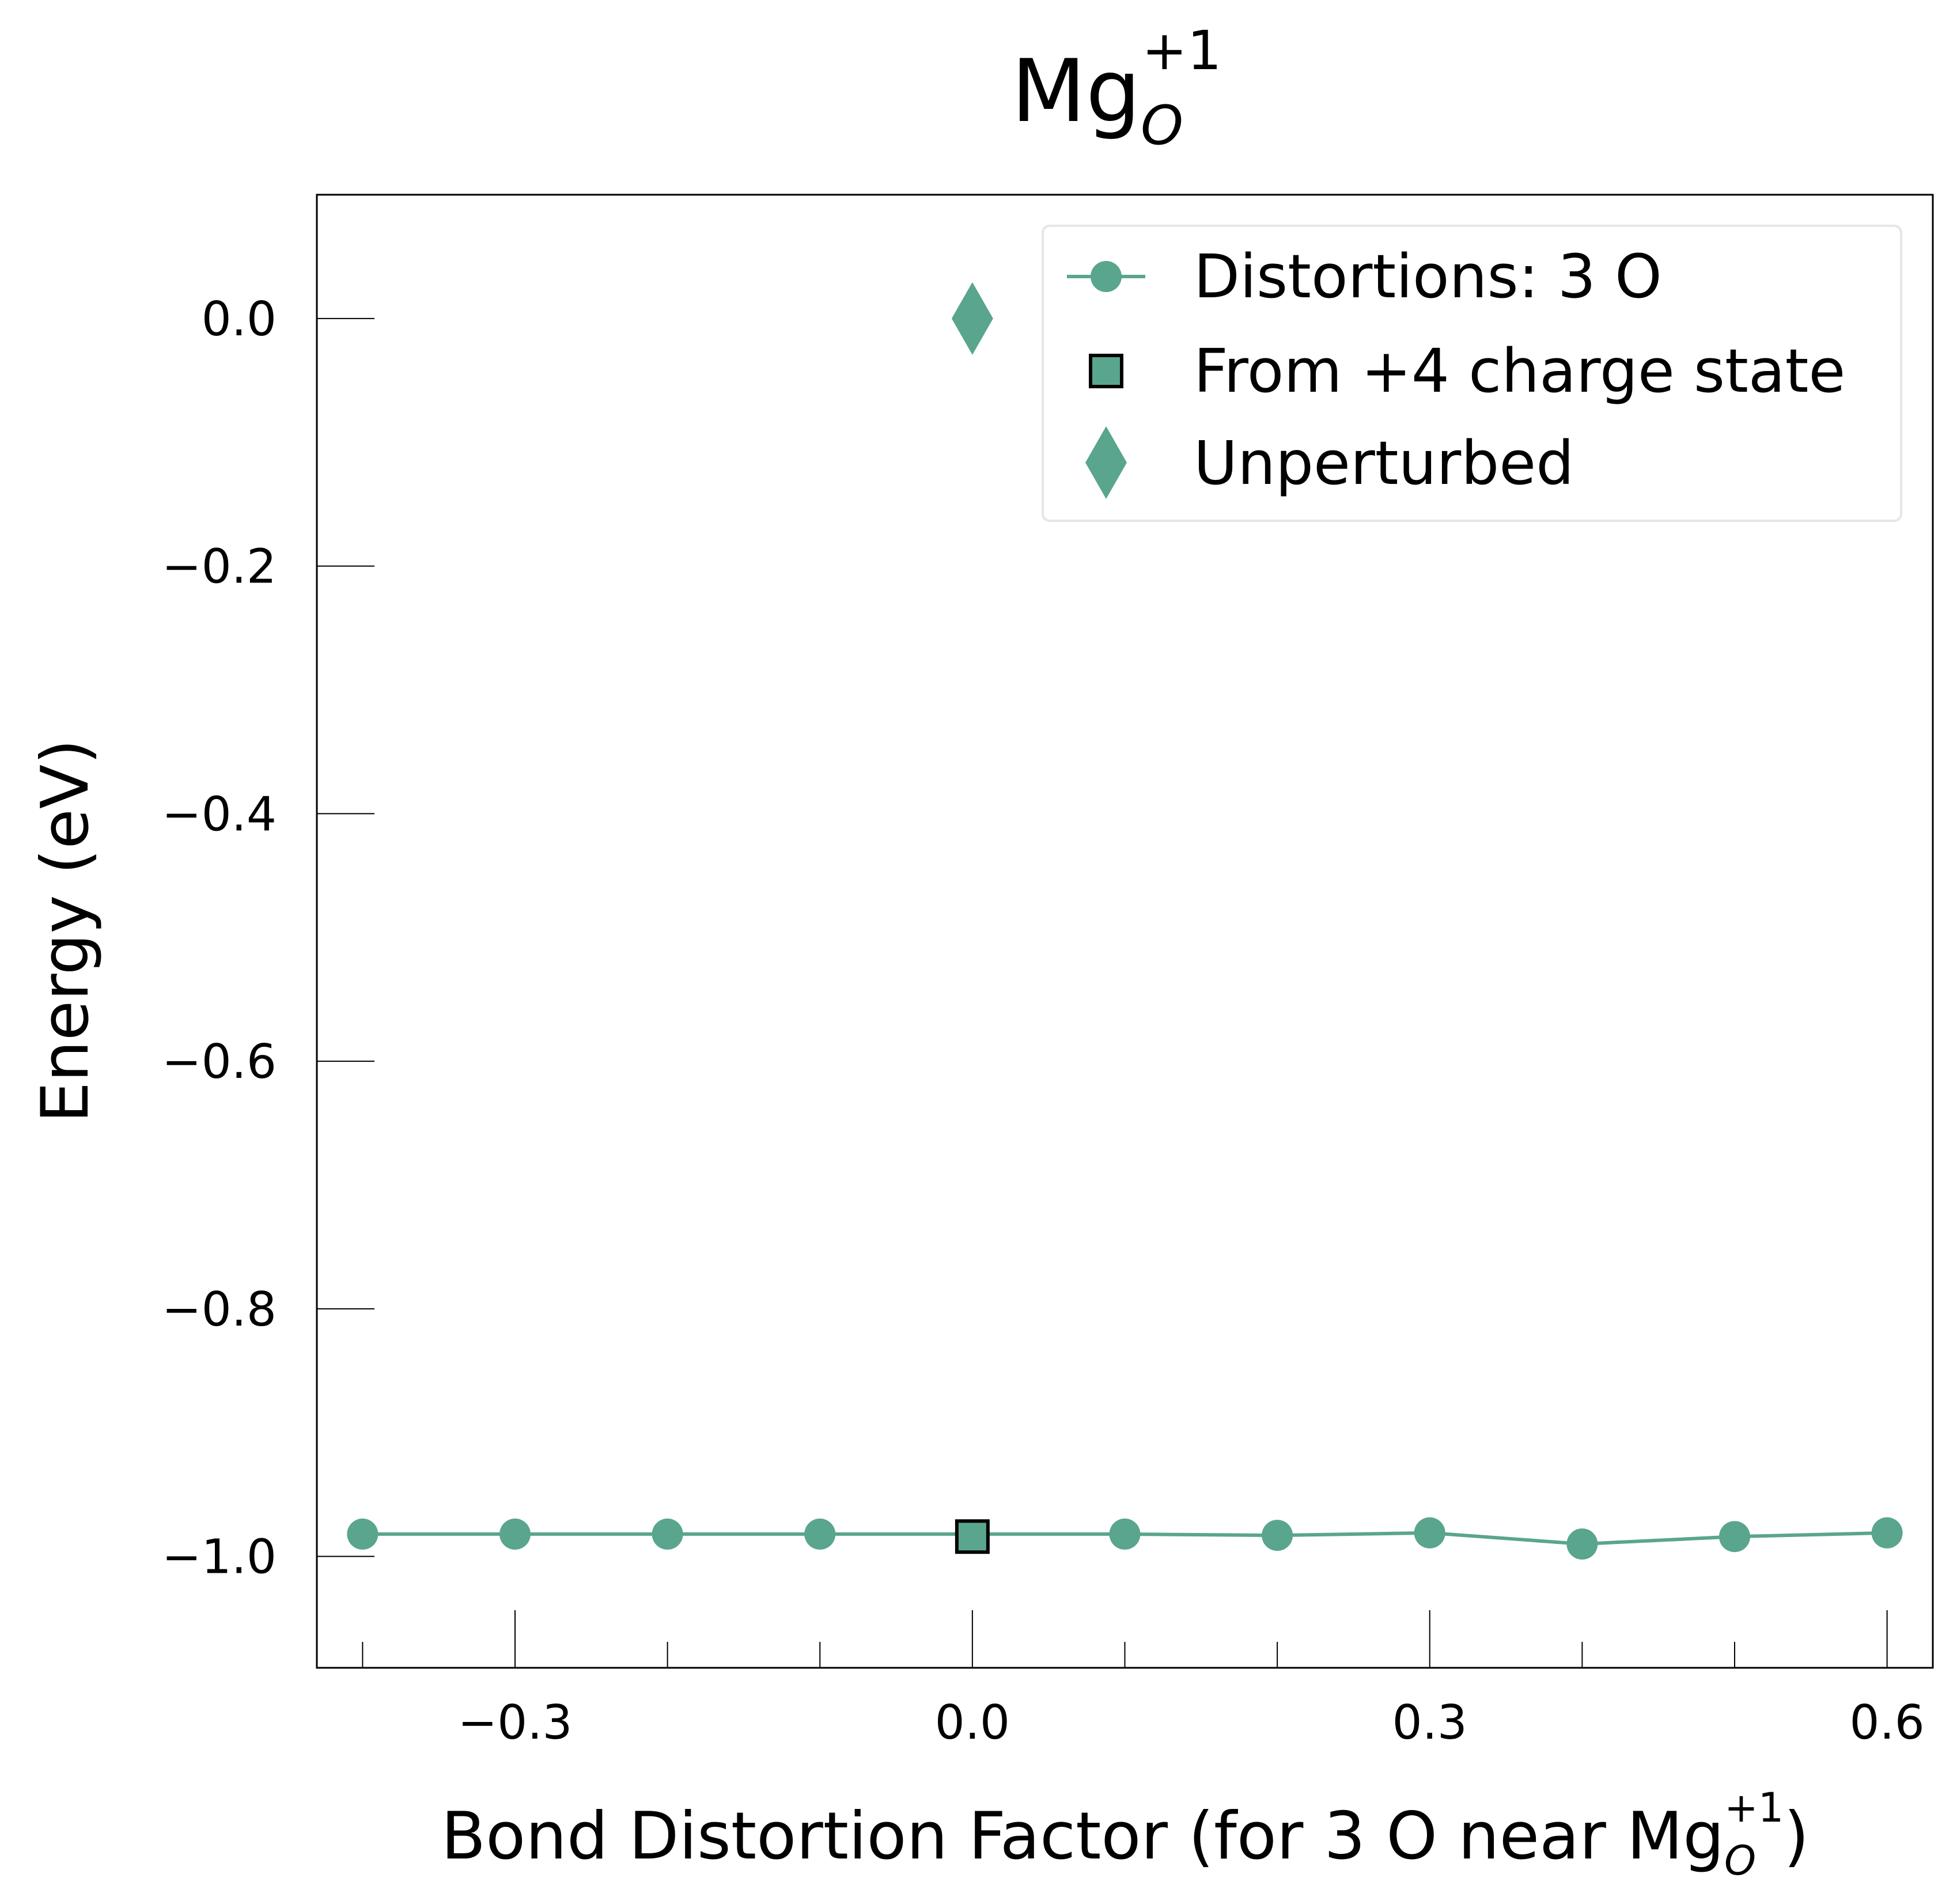  I want to click on x-axis-label-prefix: Bond Distortion Factor (for 3 O near, so click(1034, 1836).